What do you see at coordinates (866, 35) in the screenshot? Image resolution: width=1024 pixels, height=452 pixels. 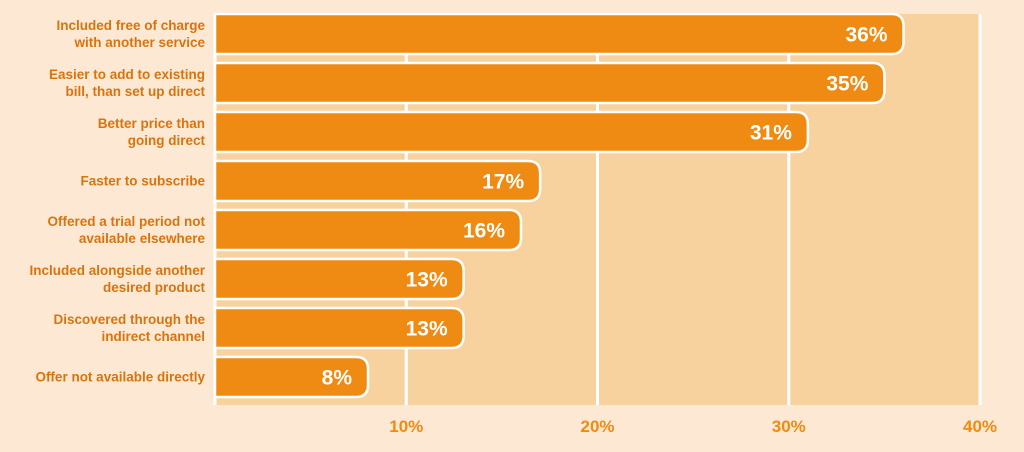 I see `bar-value-label: 36%` at bounding box center [866, 35].